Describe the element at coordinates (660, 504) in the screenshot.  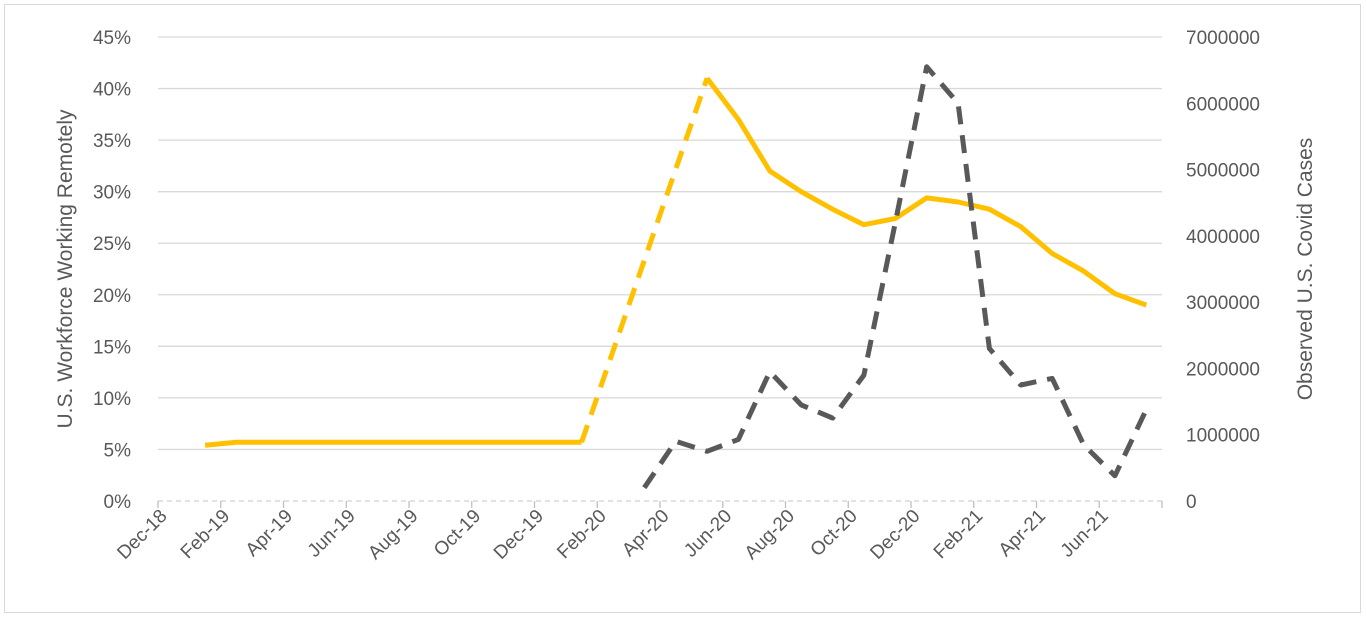
I see `axes` at that location.